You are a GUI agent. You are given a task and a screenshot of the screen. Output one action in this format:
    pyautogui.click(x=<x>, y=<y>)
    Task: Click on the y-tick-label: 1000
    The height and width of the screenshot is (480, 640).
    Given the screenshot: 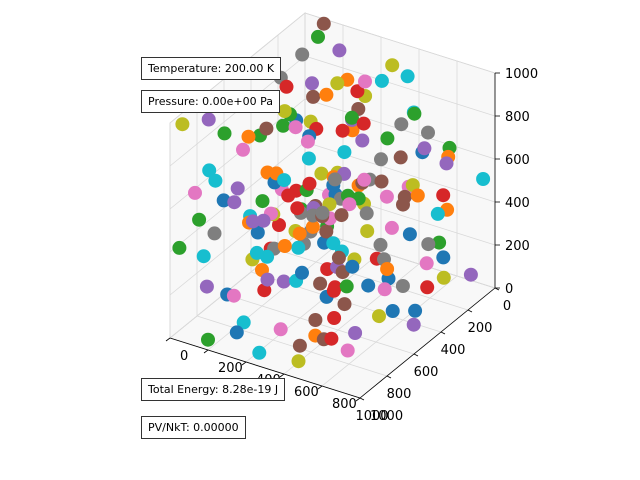 What is the action you would take?
    pyautogui.click(x=386, y=416)
    